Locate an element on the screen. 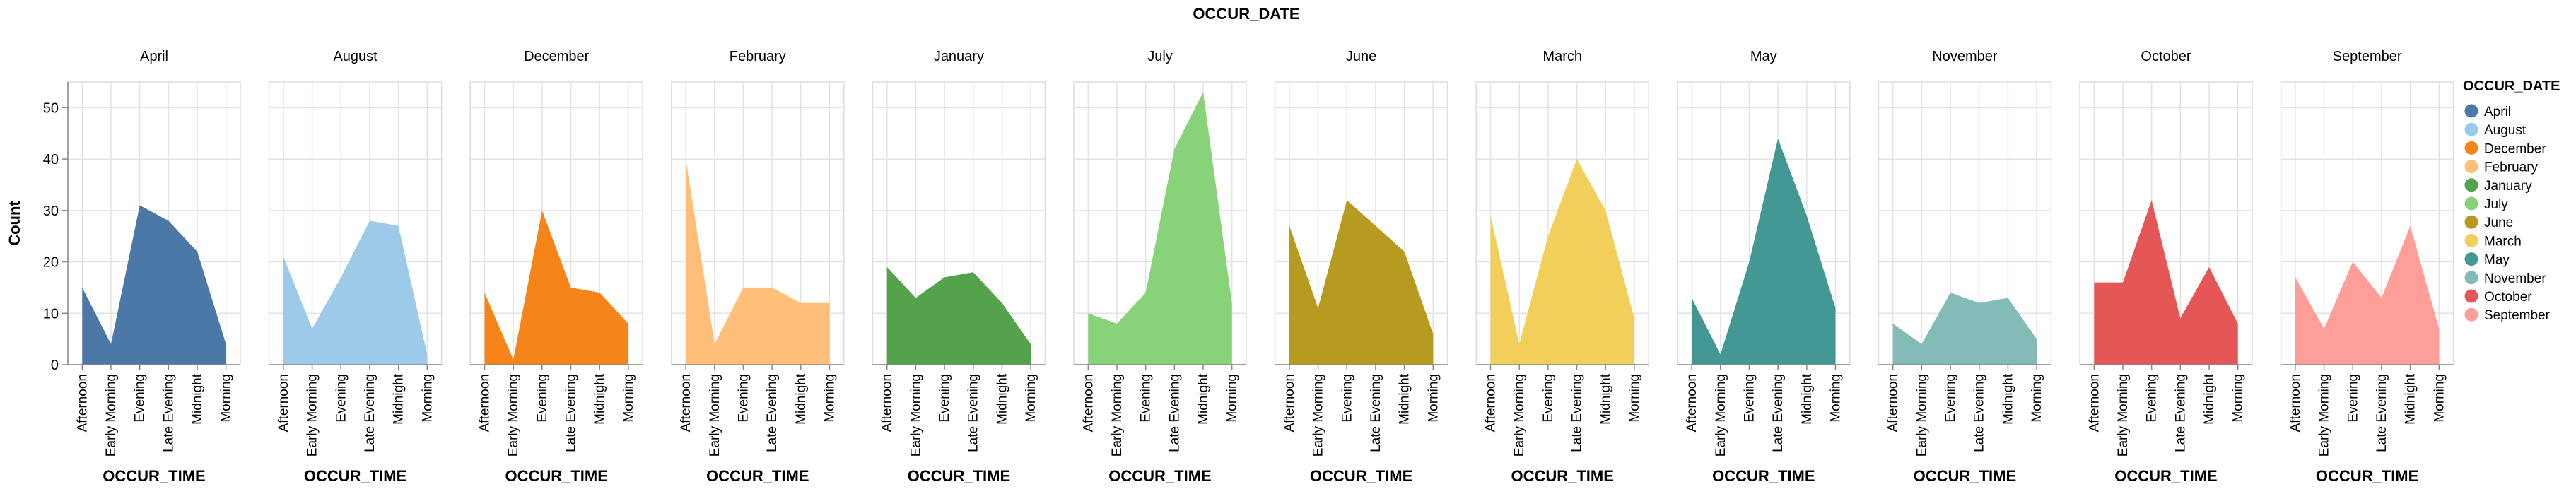  legend-label: October is located at coordinates (2508, 297).